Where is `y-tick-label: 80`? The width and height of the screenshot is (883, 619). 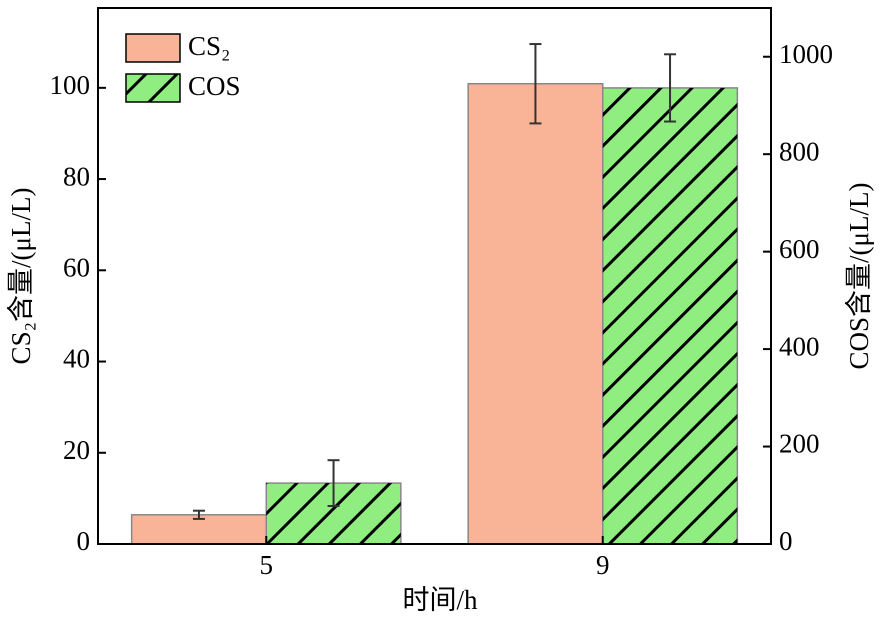 y-tick-label: 80 is located at coordinates (76, 176).